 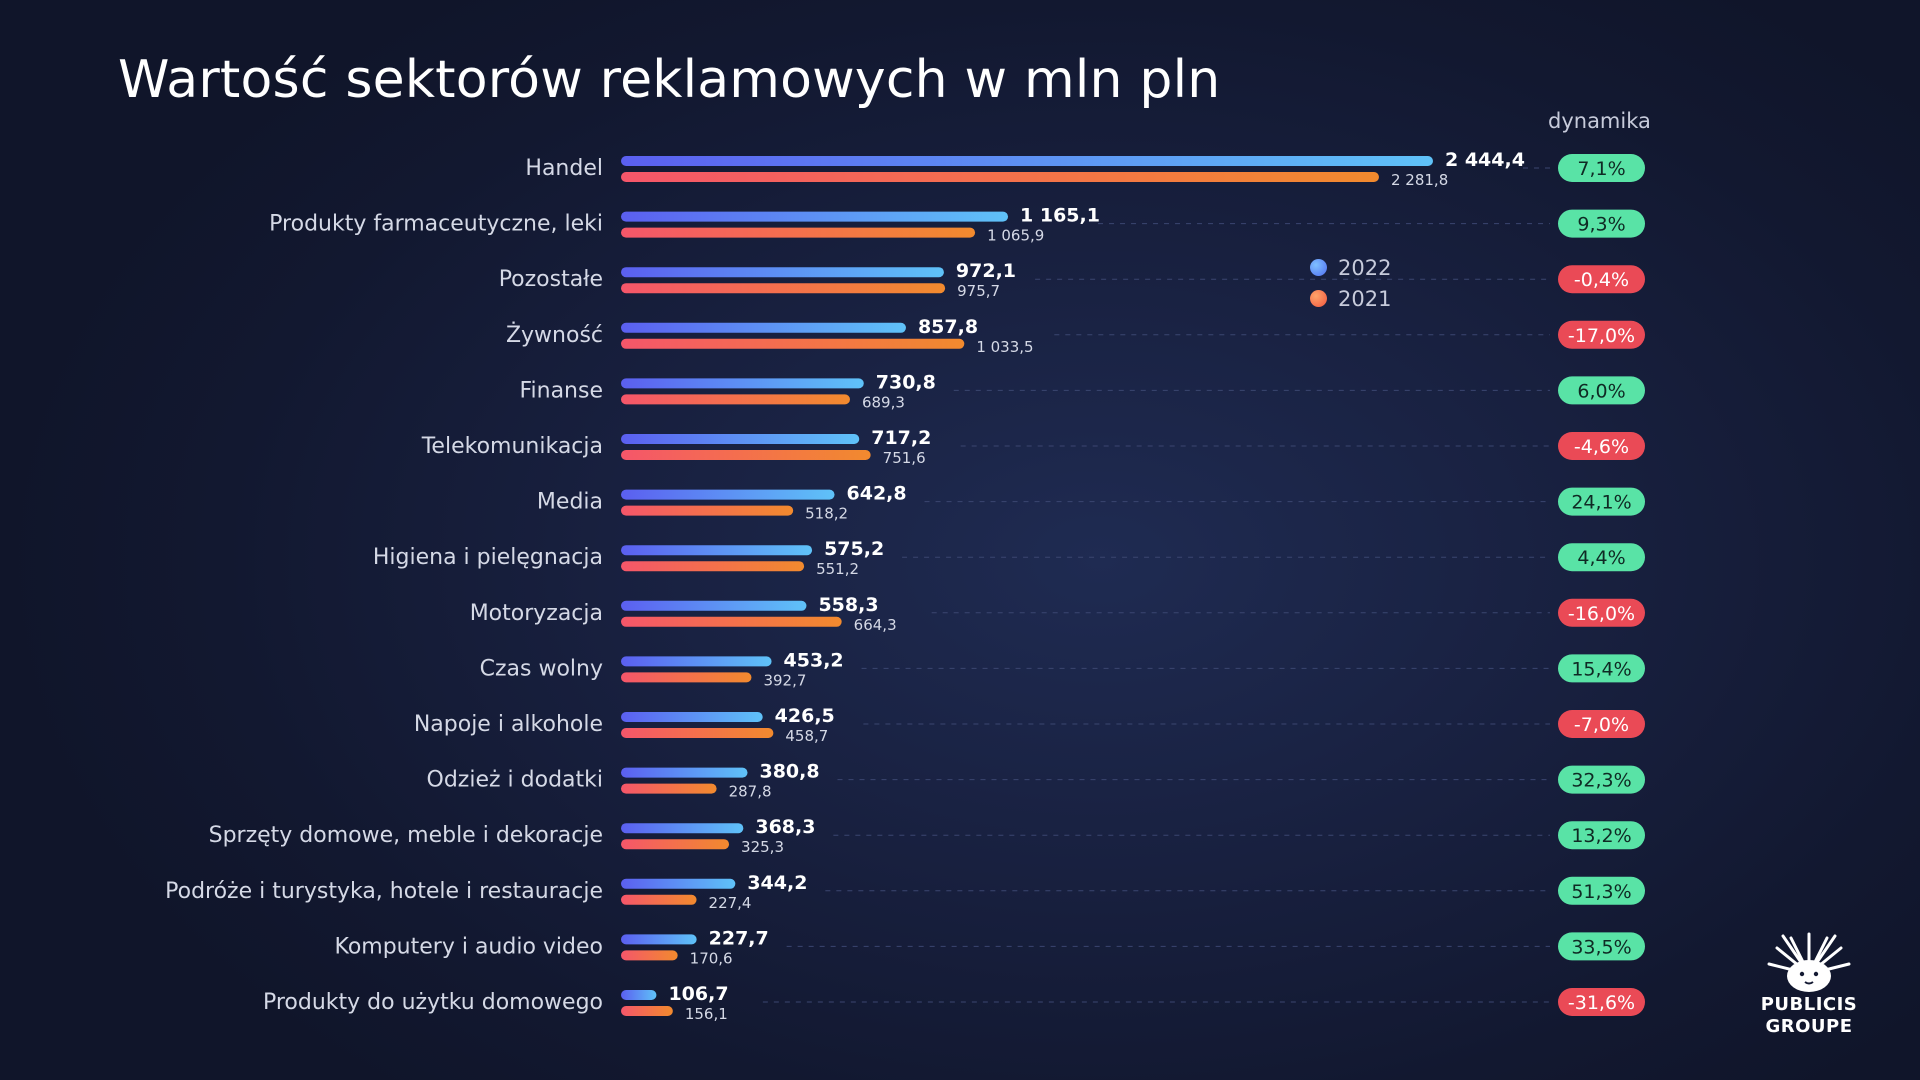 I want to click on value-label-2021-podroze-i-turystyka-hotele-i-restauracje: 227,4, so click(x=730, y=903).